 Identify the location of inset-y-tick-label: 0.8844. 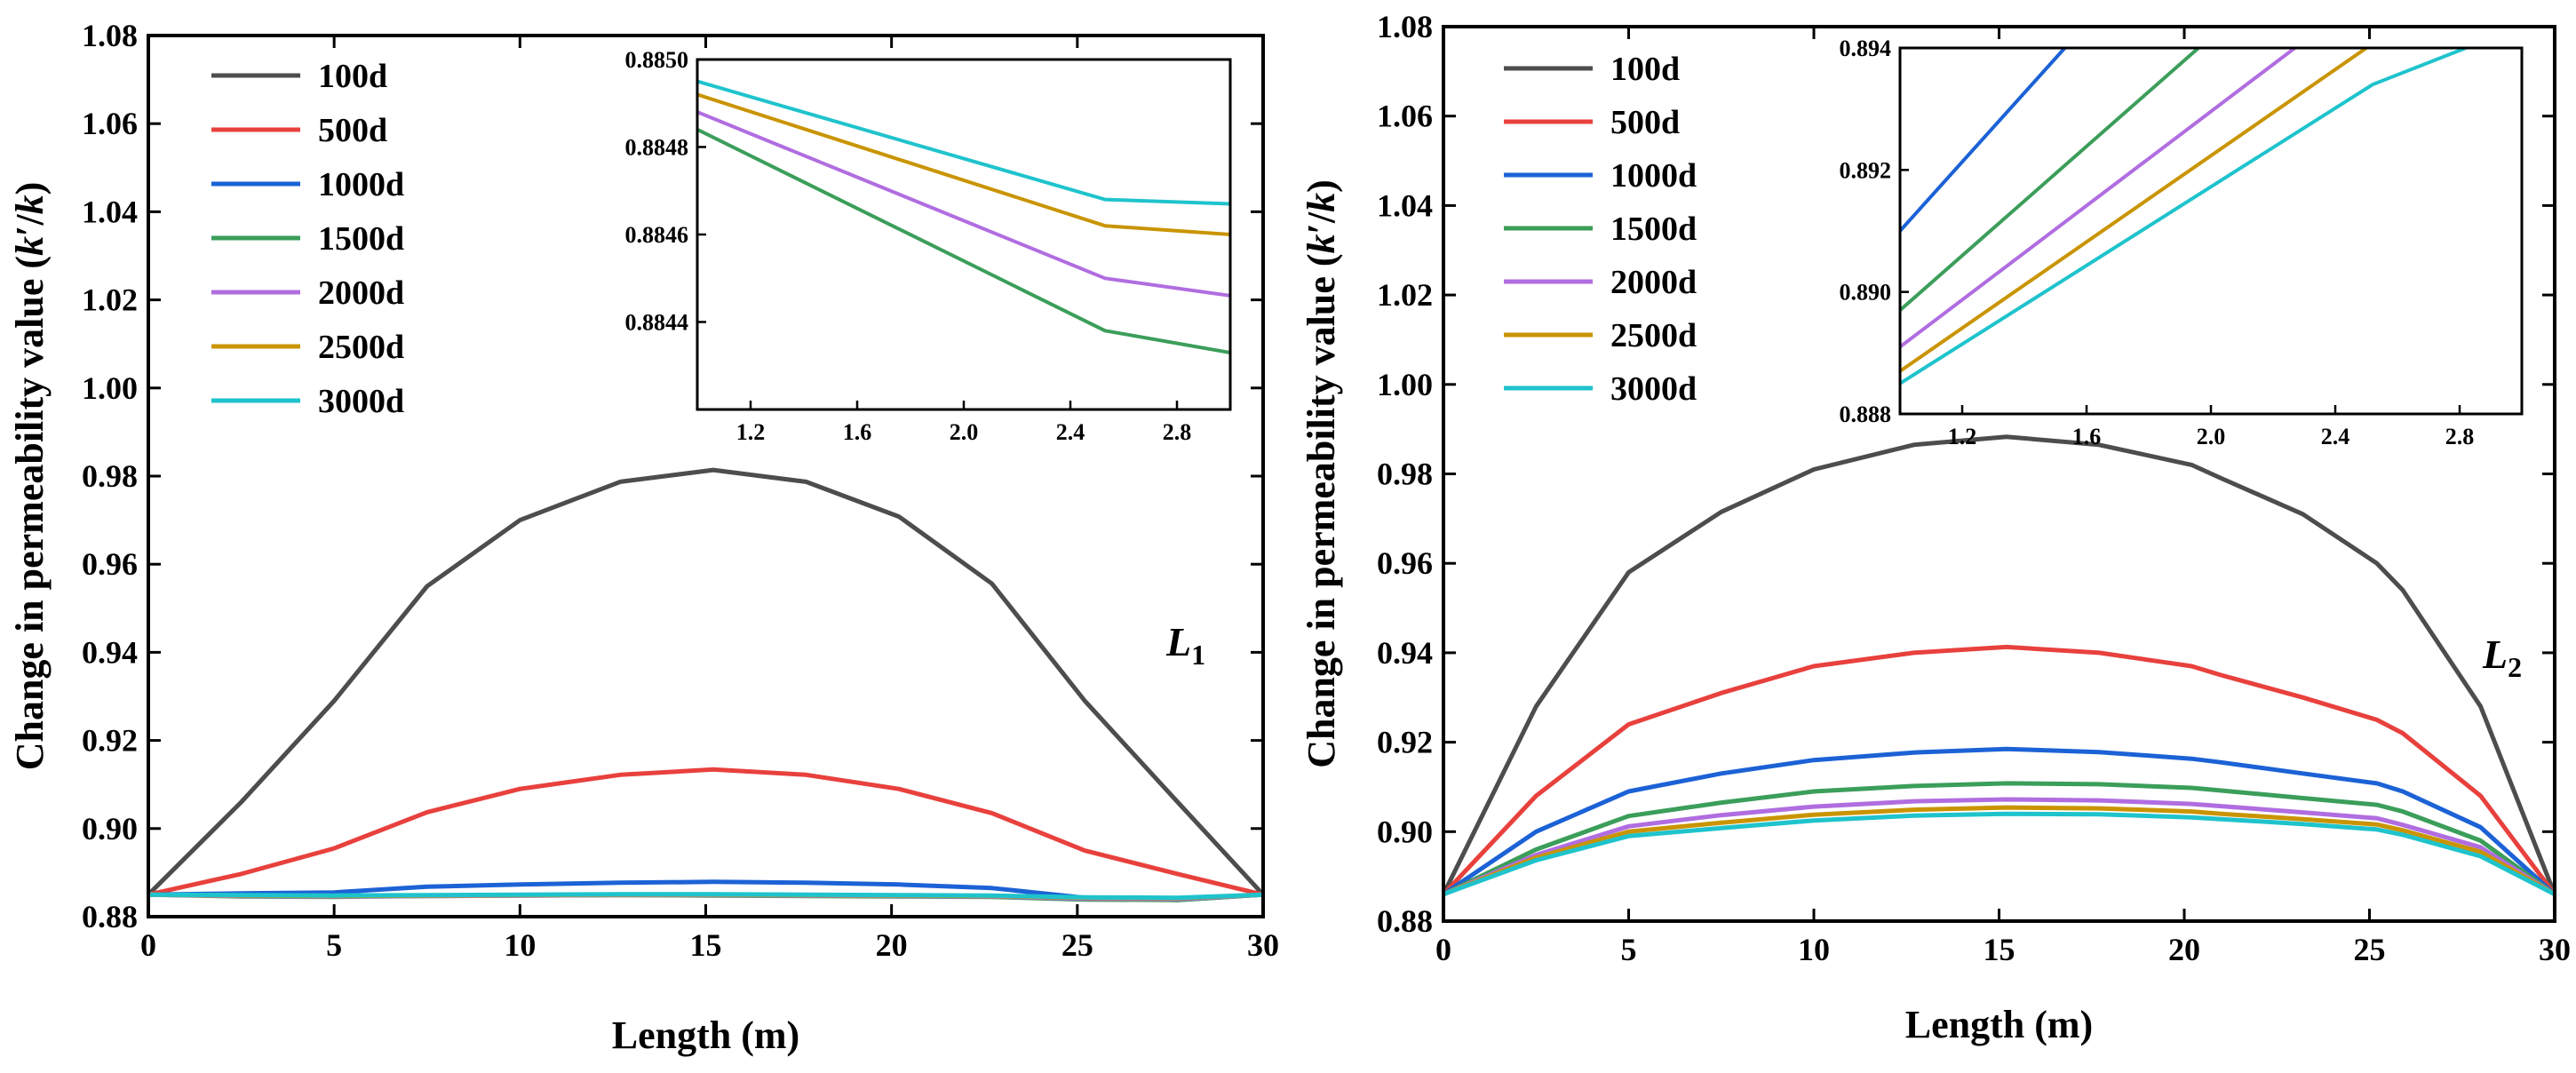
(657, 323).